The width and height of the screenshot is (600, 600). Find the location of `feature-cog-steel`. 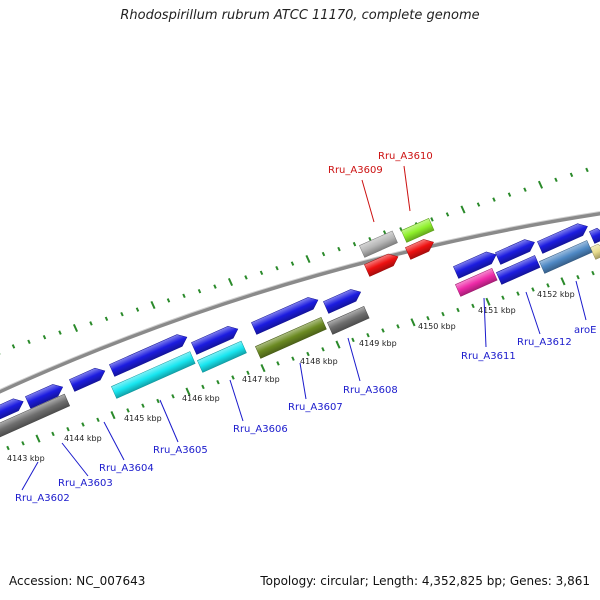

feature-cog-steel is located at coordinates (566, 257).